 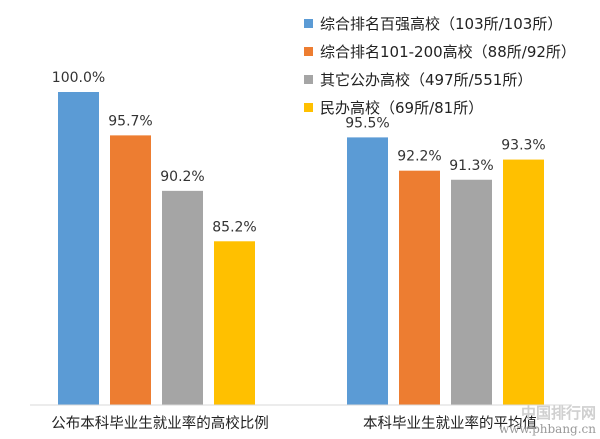 What do you see at coordinates (523, 146) in the screenshot?
I see `data-label-2-4: 93.3%` at bounding box center [523, 146].